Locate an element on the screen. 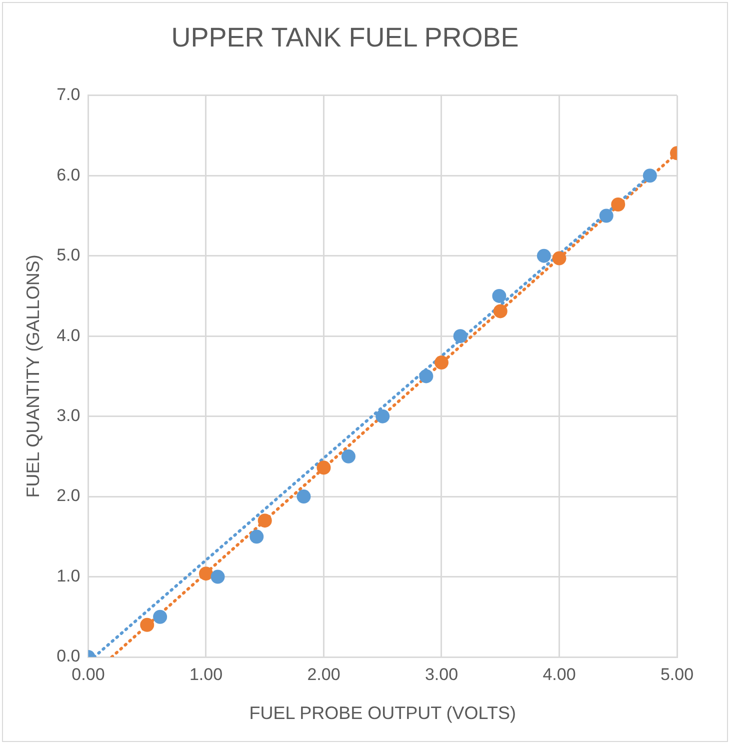 Image resolution: width=730 pixels, height=744 pixels. y-tick-label: 6.0 is located at coordinates (68, 174).